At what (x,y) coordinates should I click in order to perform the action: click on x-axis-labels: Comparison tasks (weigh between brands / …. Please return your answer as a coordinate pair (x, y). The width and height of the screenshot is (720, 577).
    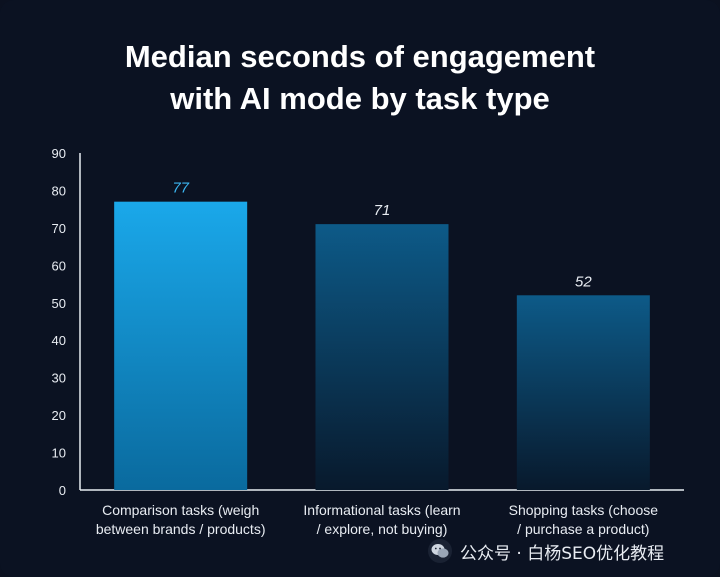
    Looking at the image, I should click on (377, 519).